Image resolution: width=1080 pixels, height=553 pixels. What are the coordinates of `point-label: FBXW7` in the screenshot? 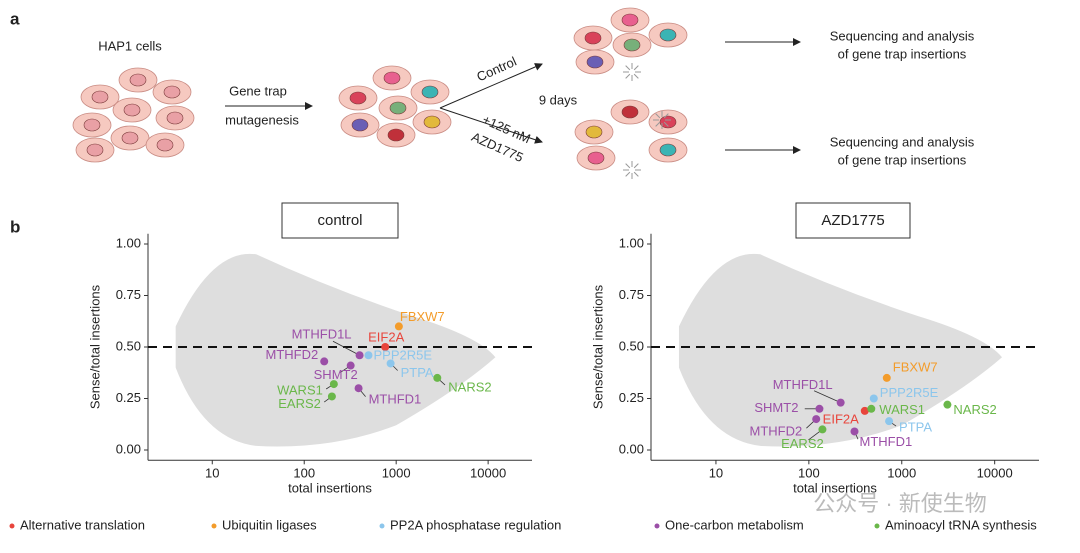 It's located at (915, 366).